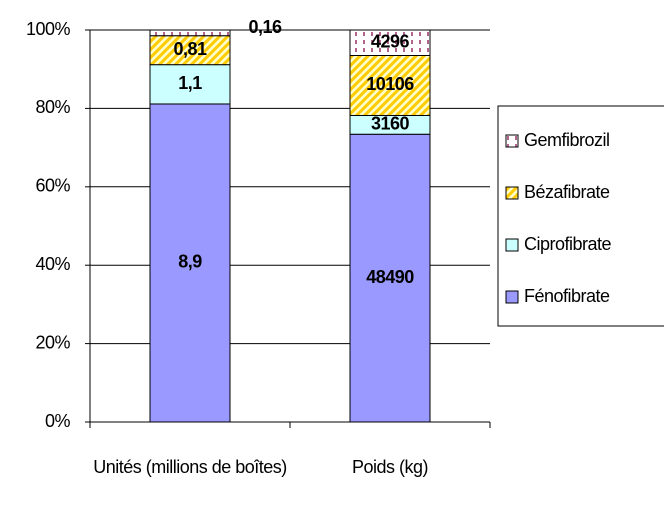  I want to click on x-tick-label: Unités (millions de boîtes), so click(190, 467).